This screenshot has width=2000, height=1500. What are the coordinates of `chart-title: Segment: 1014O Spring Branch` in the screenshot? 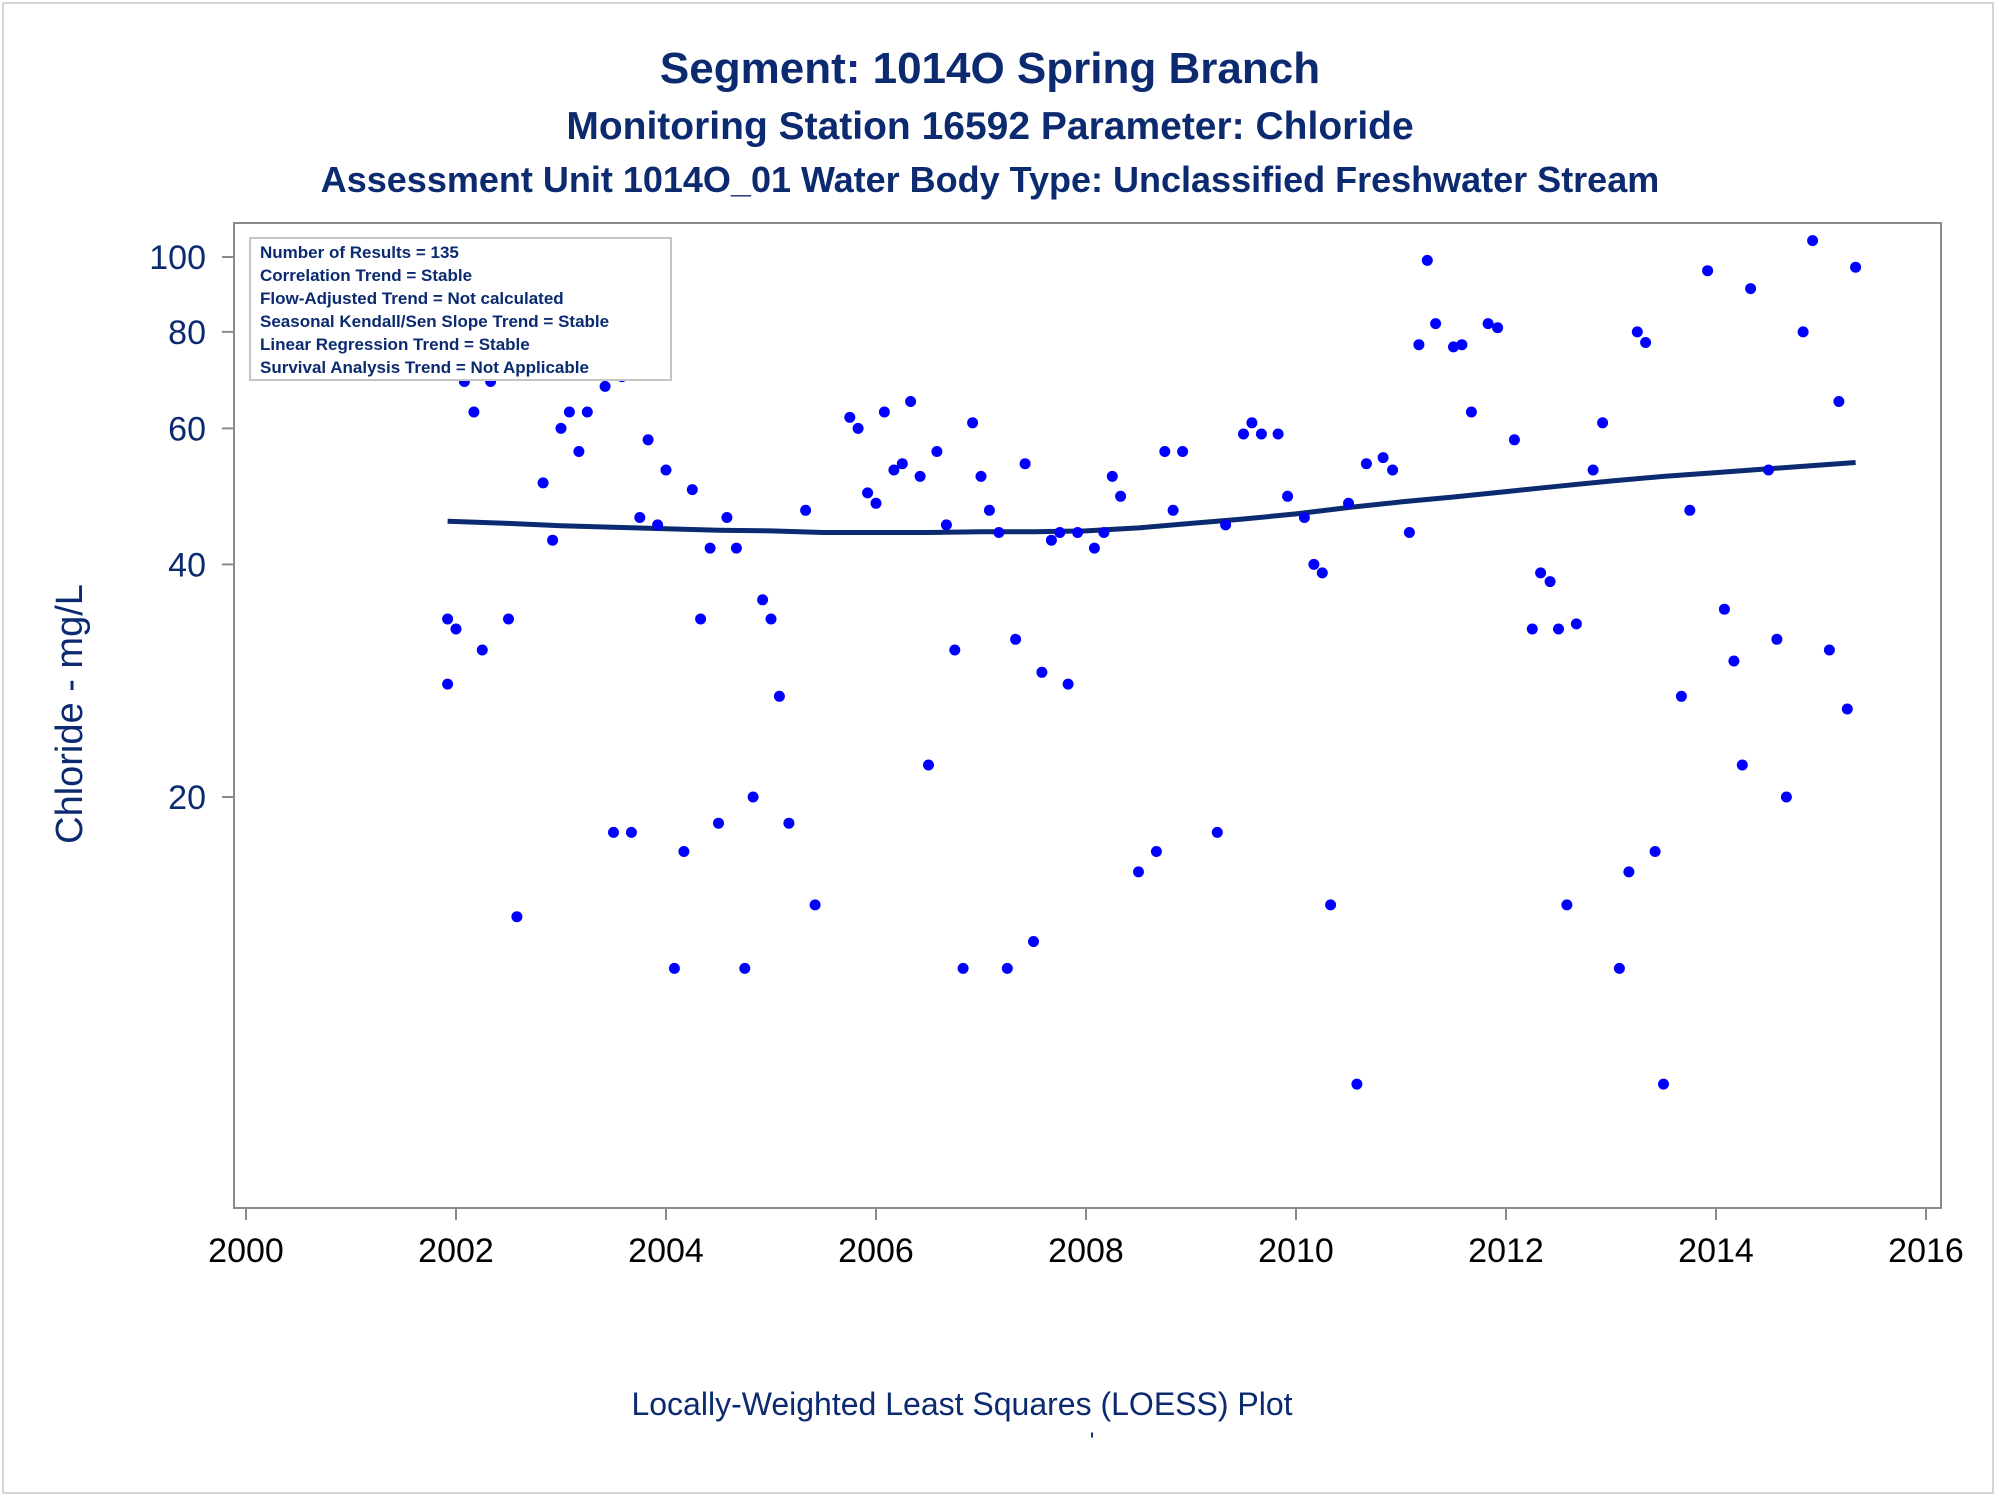 It's located at (990, 68).